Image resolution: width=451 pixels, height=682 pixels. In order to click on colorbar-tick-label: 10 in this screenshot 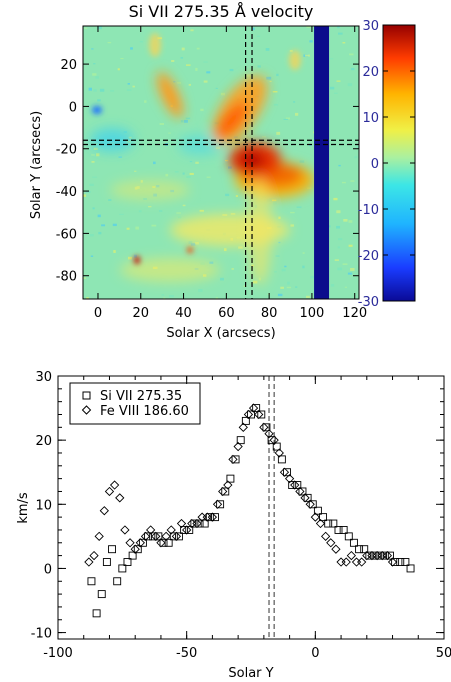, I will do `click(370, 118)`.